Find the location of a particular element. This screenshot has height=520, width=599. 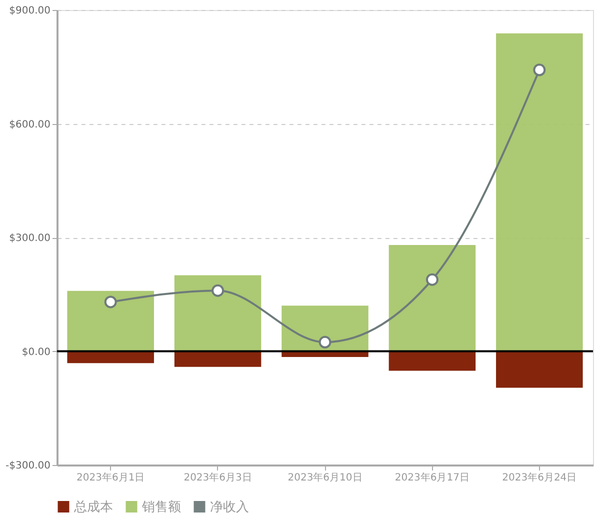

y-tick-label: $300.00 is located at coordinates (29, 238).